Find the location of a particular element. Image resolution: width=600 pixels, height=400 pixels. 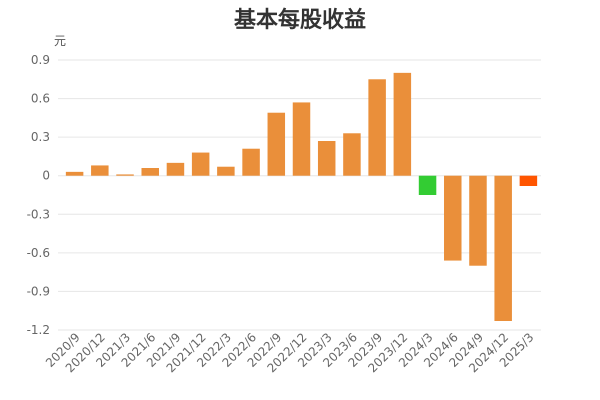

y-axis-ticks: 0.9 0.6 0.3 0 -0.3 -0.6 -0.9 -1.2 is located at coordinates (38, 195).